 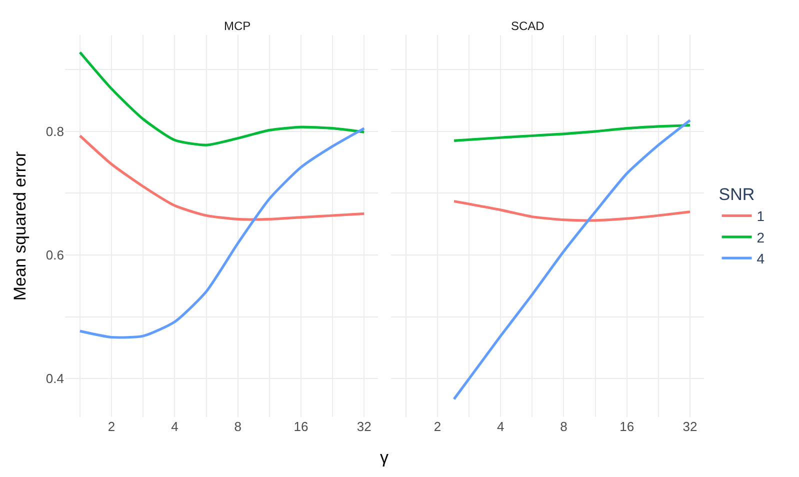 What do you see at coordinates (736, 194) in the screenshot?
I see `legend-title: SNR` at bounding box center [736, 194].